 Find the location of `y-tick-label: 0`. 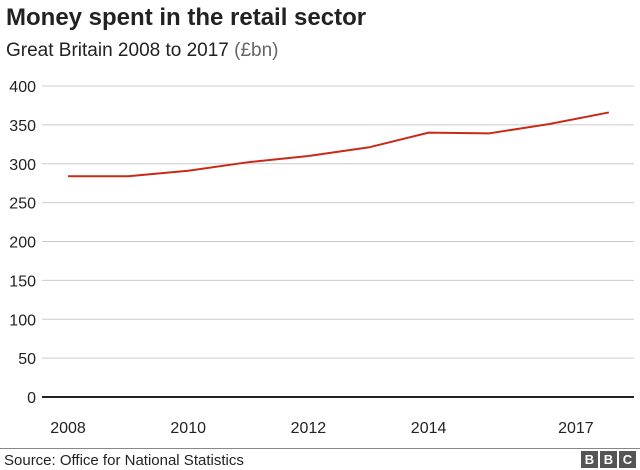

y-tick-label: 0 is located at coordinates (31, 398).